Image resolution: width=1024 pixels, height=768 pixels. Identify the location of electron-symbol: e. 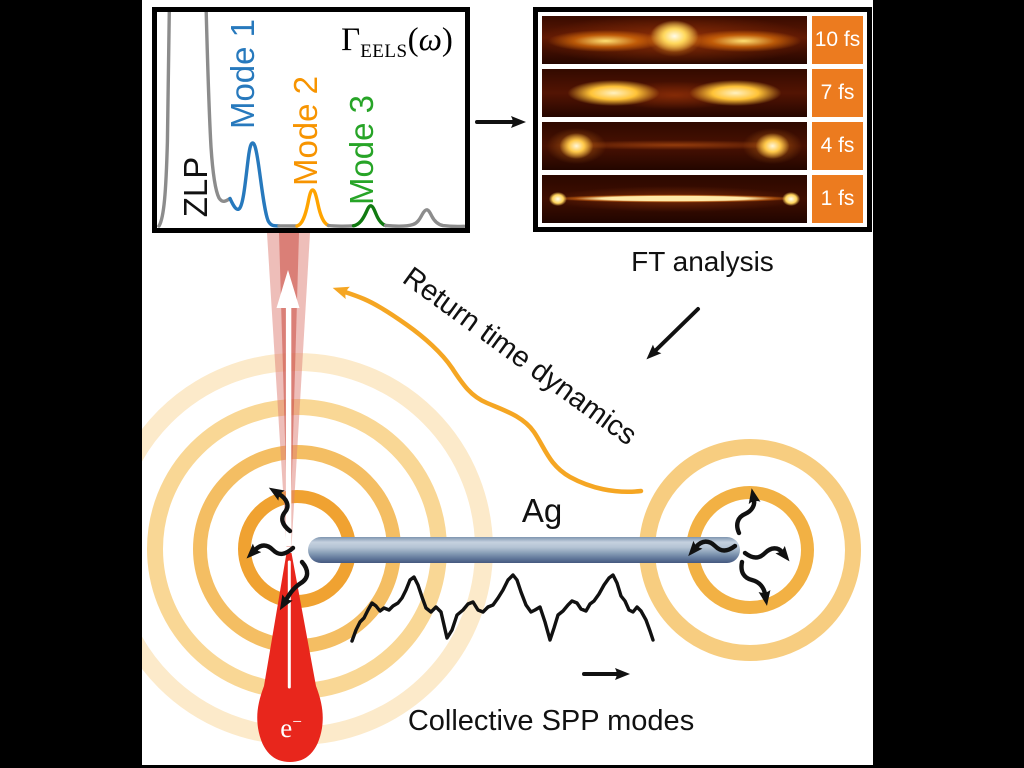
(286, 728).